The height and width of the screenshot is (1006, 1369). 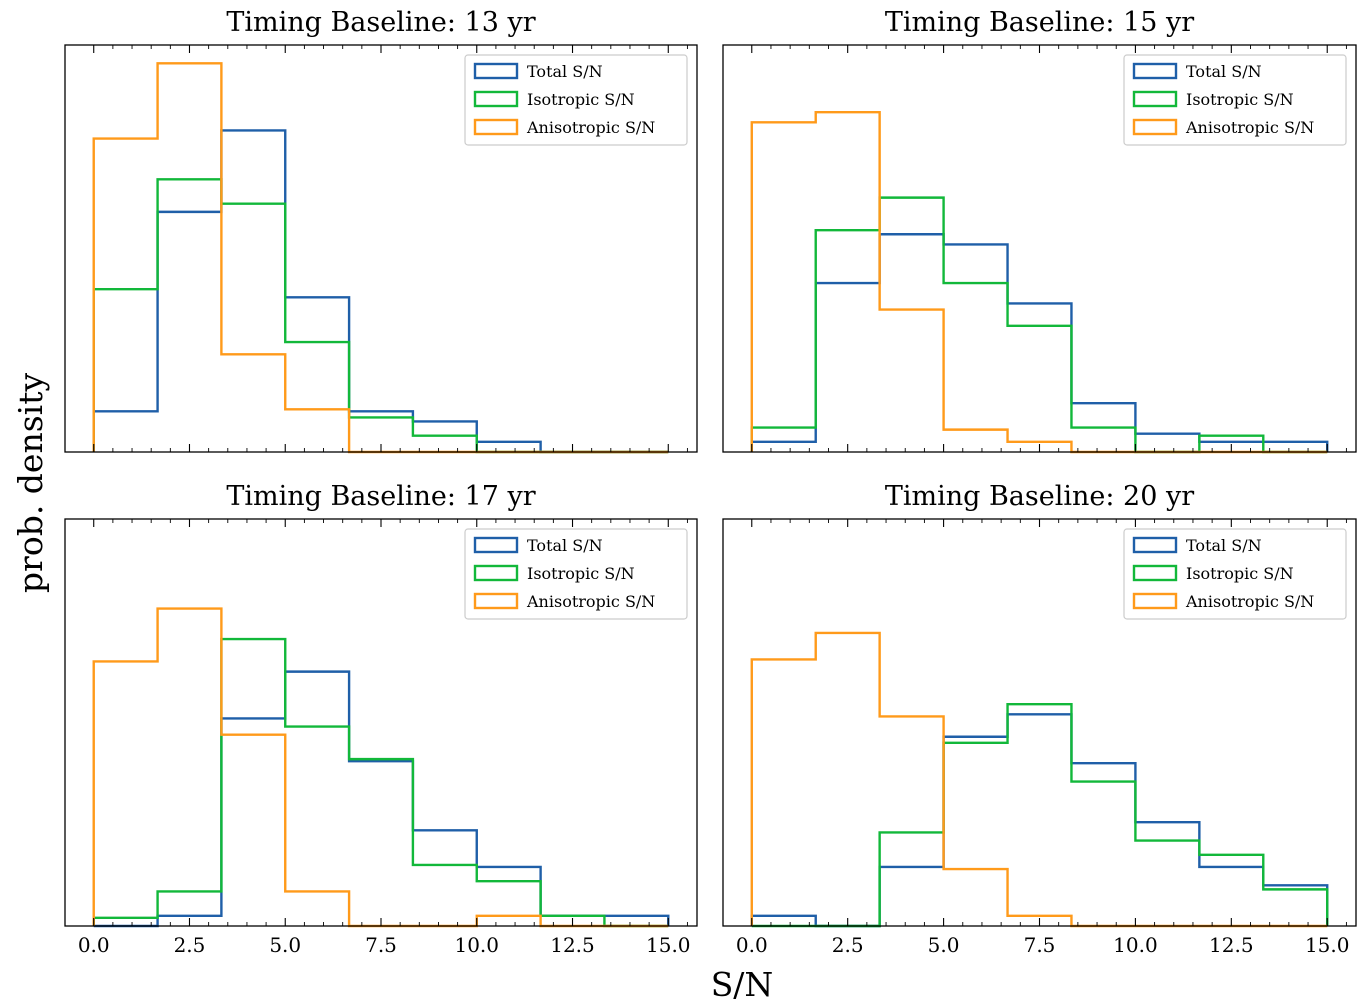 I want to click on panel-title: Timing Baseline: 20 yr, so click(x=1039, y=496).